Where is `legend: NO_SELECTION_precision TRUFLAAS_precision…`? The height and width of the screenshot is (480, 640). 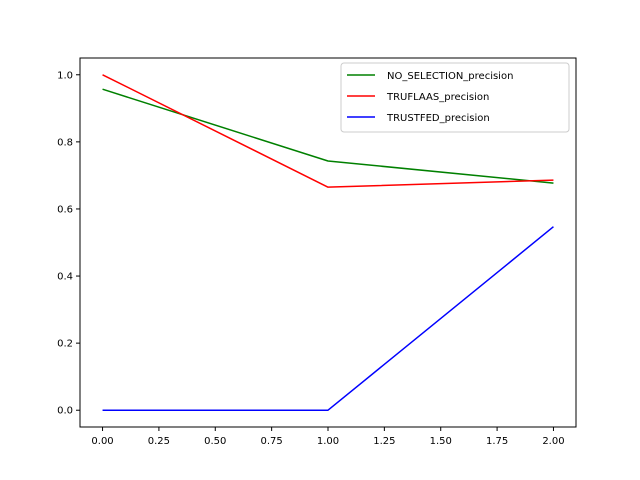 legend: NO_SELECTION_precision TRUFLAAS_precision… is located at coordinates (455, 97).